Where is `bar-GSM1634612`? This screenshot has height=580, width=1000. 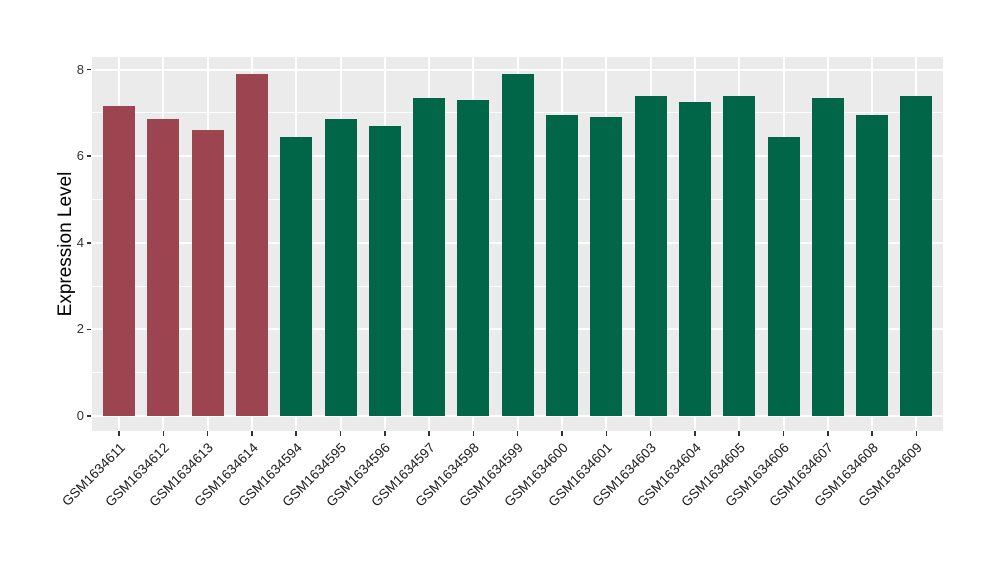
bar-GSM1634612 is located at coordinates (163, 267).